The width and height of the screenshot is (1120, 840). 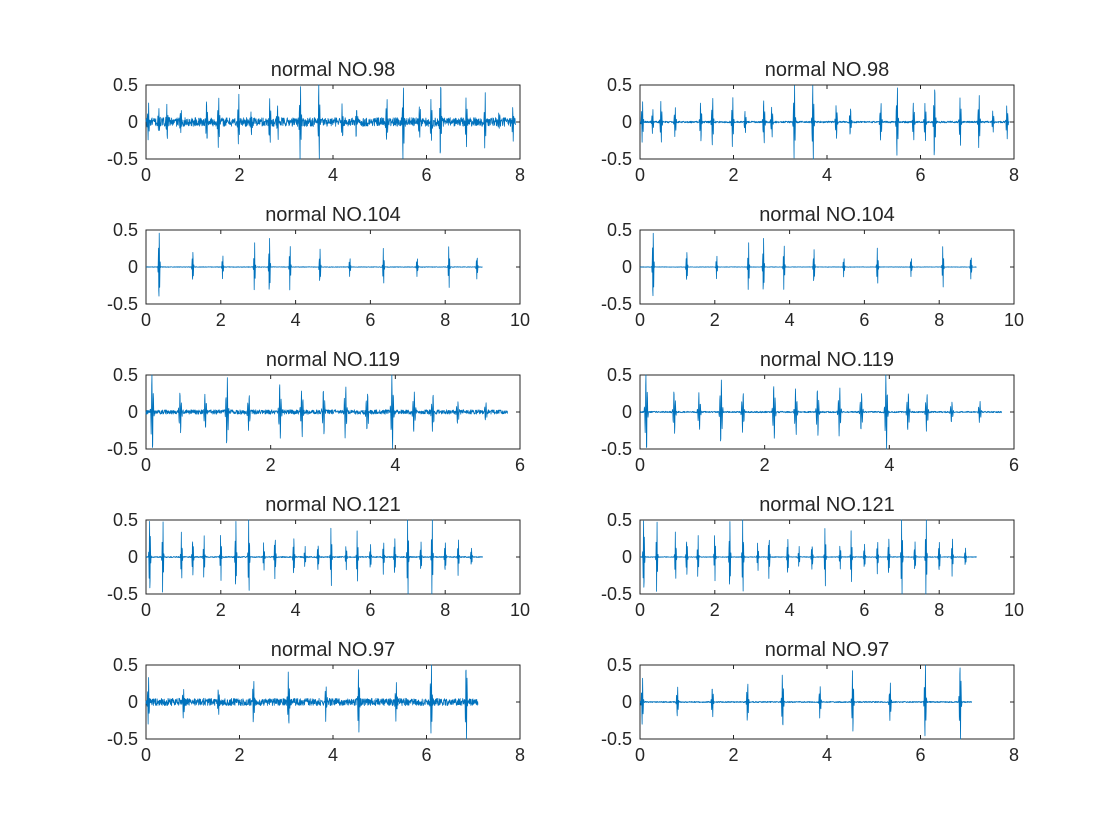 I want to click on subplot-2: normal NO.980 2 4 6 8-0.500.5, so click(x=810, y=122).